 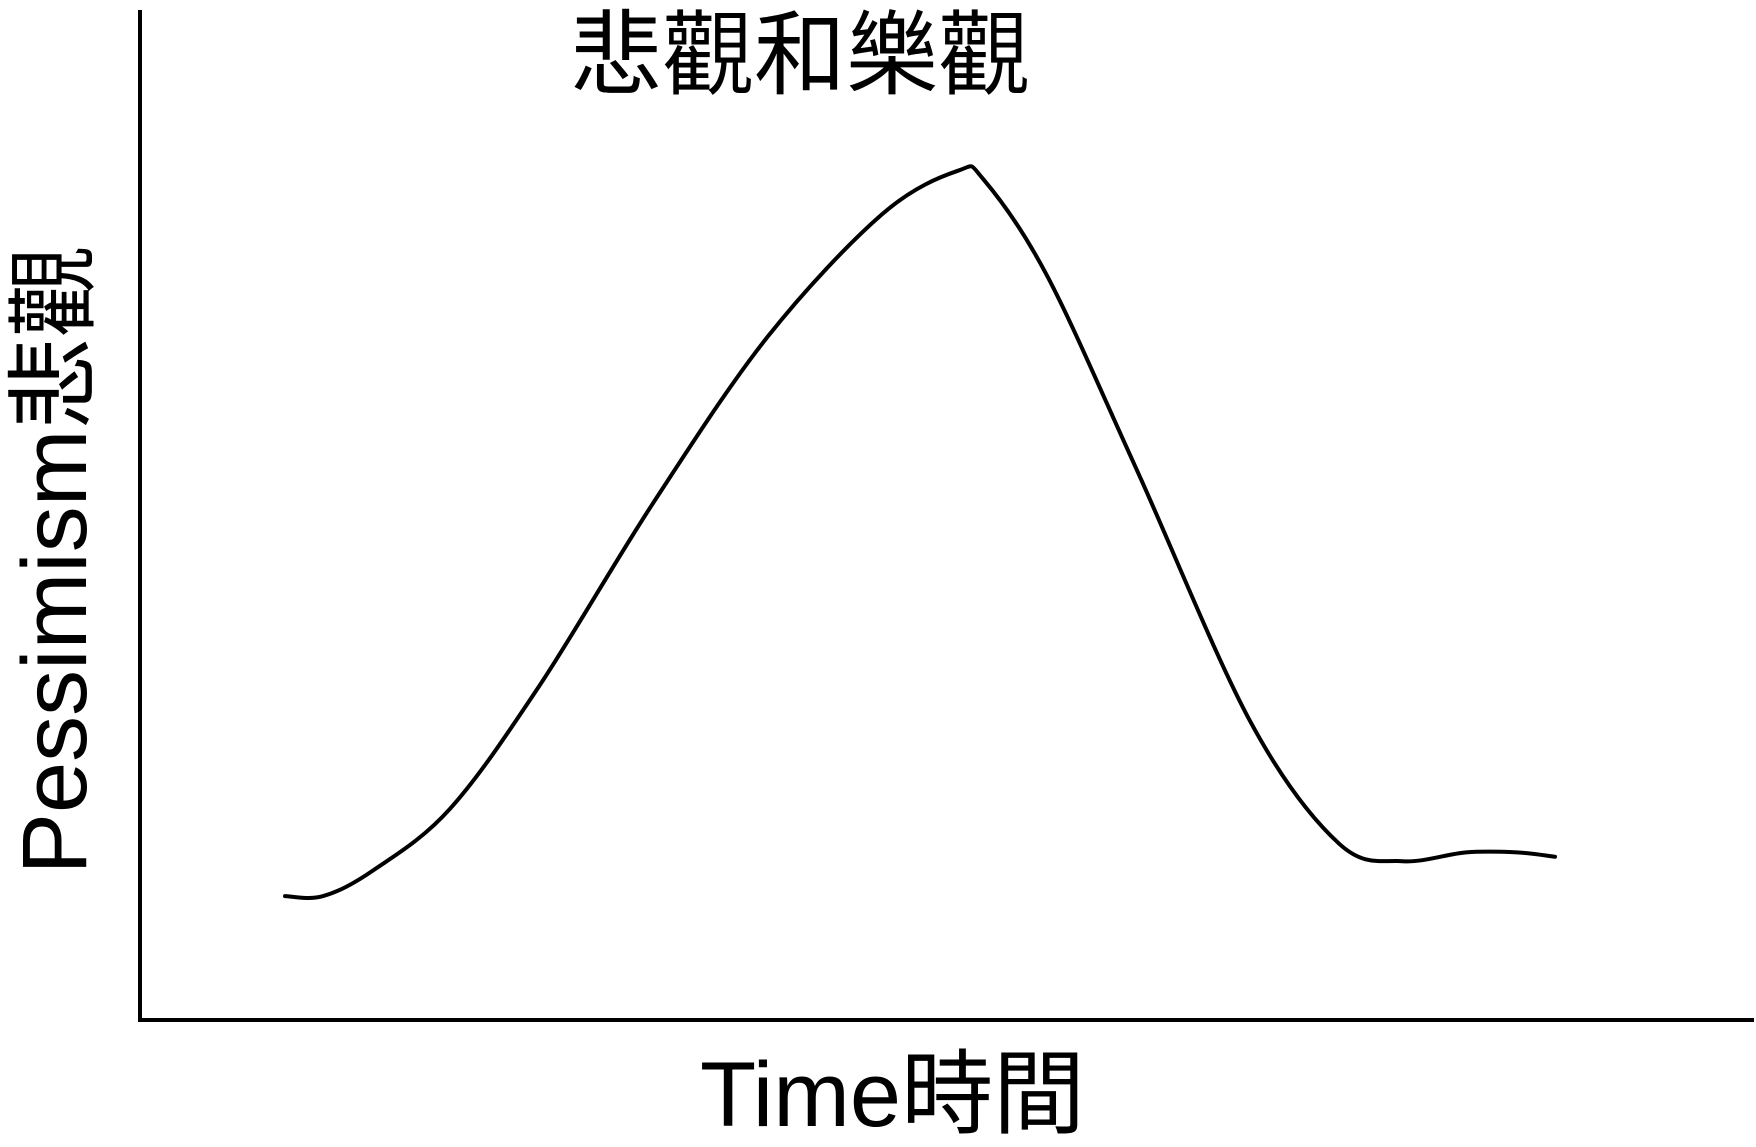 What do you see at coordinates (799, 55) in the screenshot?
I see `chart-title: 悲觀和樂觀` at bounding box center [799, 55].